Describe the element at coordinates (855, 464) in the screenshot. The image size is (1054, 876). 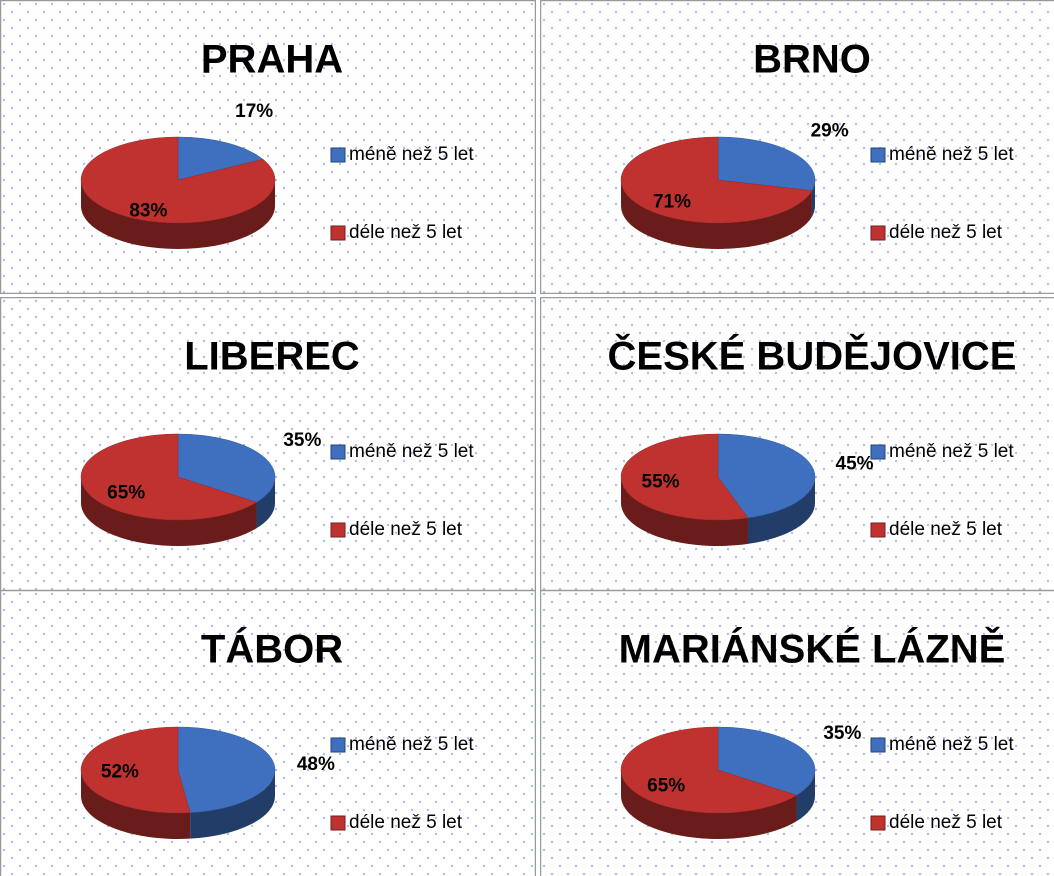
I see `data-label: 45%` at that location.